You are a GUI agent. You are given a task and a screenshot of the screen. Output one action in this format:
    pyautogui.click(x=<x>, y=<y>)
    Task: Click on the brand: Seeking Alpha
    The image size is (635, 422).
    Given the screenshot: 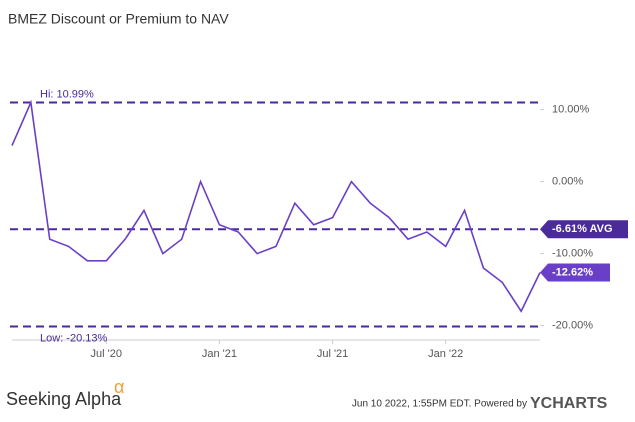 What is the action you would take?
    pyautogui.click(x=64, y=399)
    